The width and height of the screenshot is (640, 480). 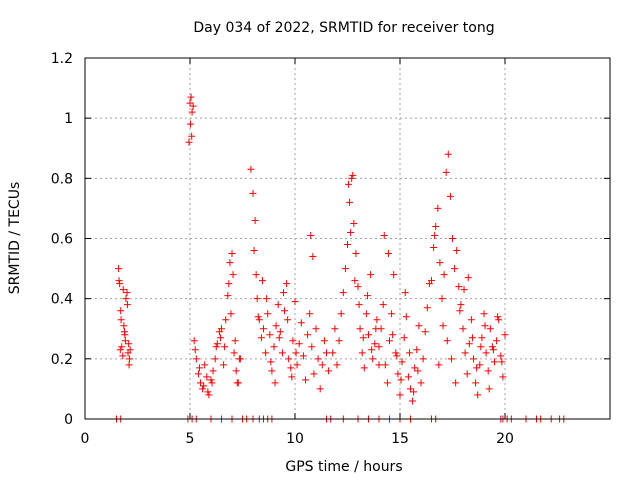 I want to click on x-tick-label: 20, so click(x=505, y=439).